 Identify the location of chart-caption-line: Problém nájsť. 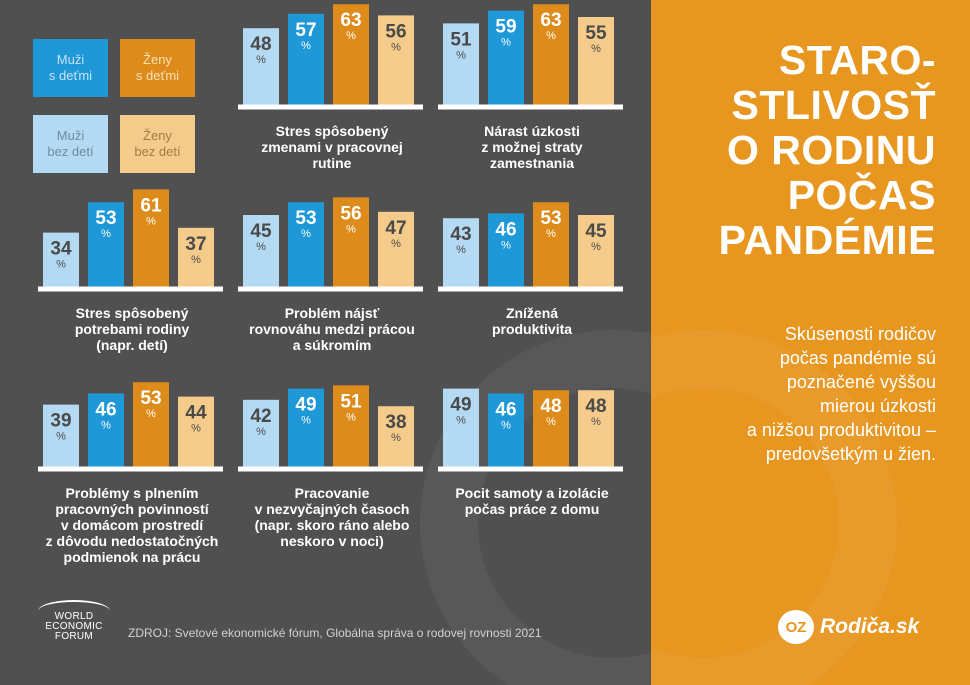
(332, 313).